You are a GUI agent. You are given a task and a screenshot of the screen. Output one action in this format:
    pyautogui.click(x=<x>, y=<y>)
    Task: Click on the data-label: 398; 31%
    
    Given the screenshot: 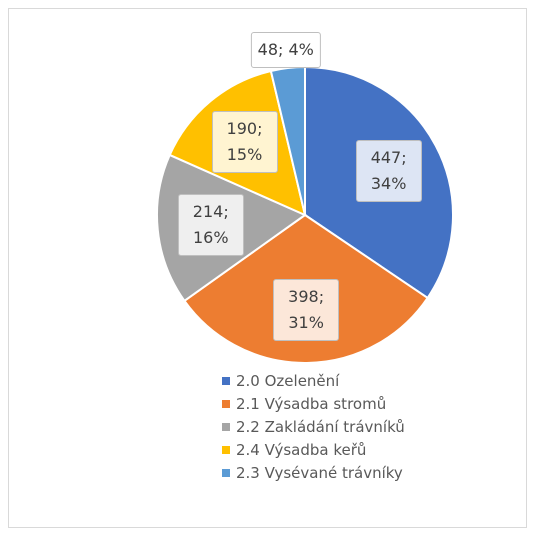 What is the action you would take?
    pyautogui.click(x=306, y=309)
    